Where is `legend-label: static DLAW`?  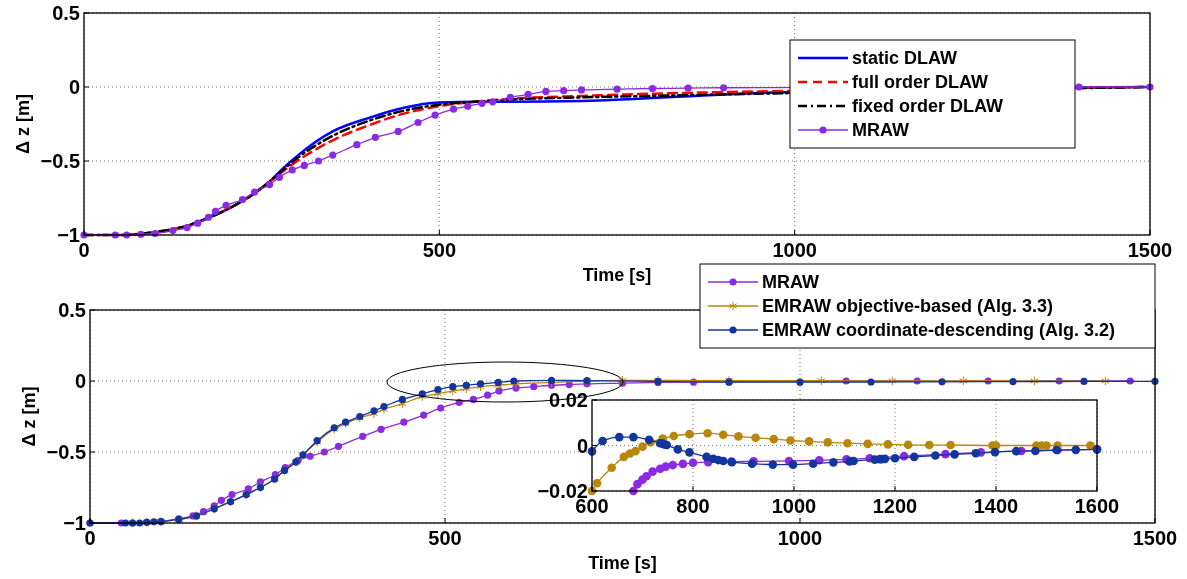 legend-label: static DLAW is located at coordinates (905, 58).